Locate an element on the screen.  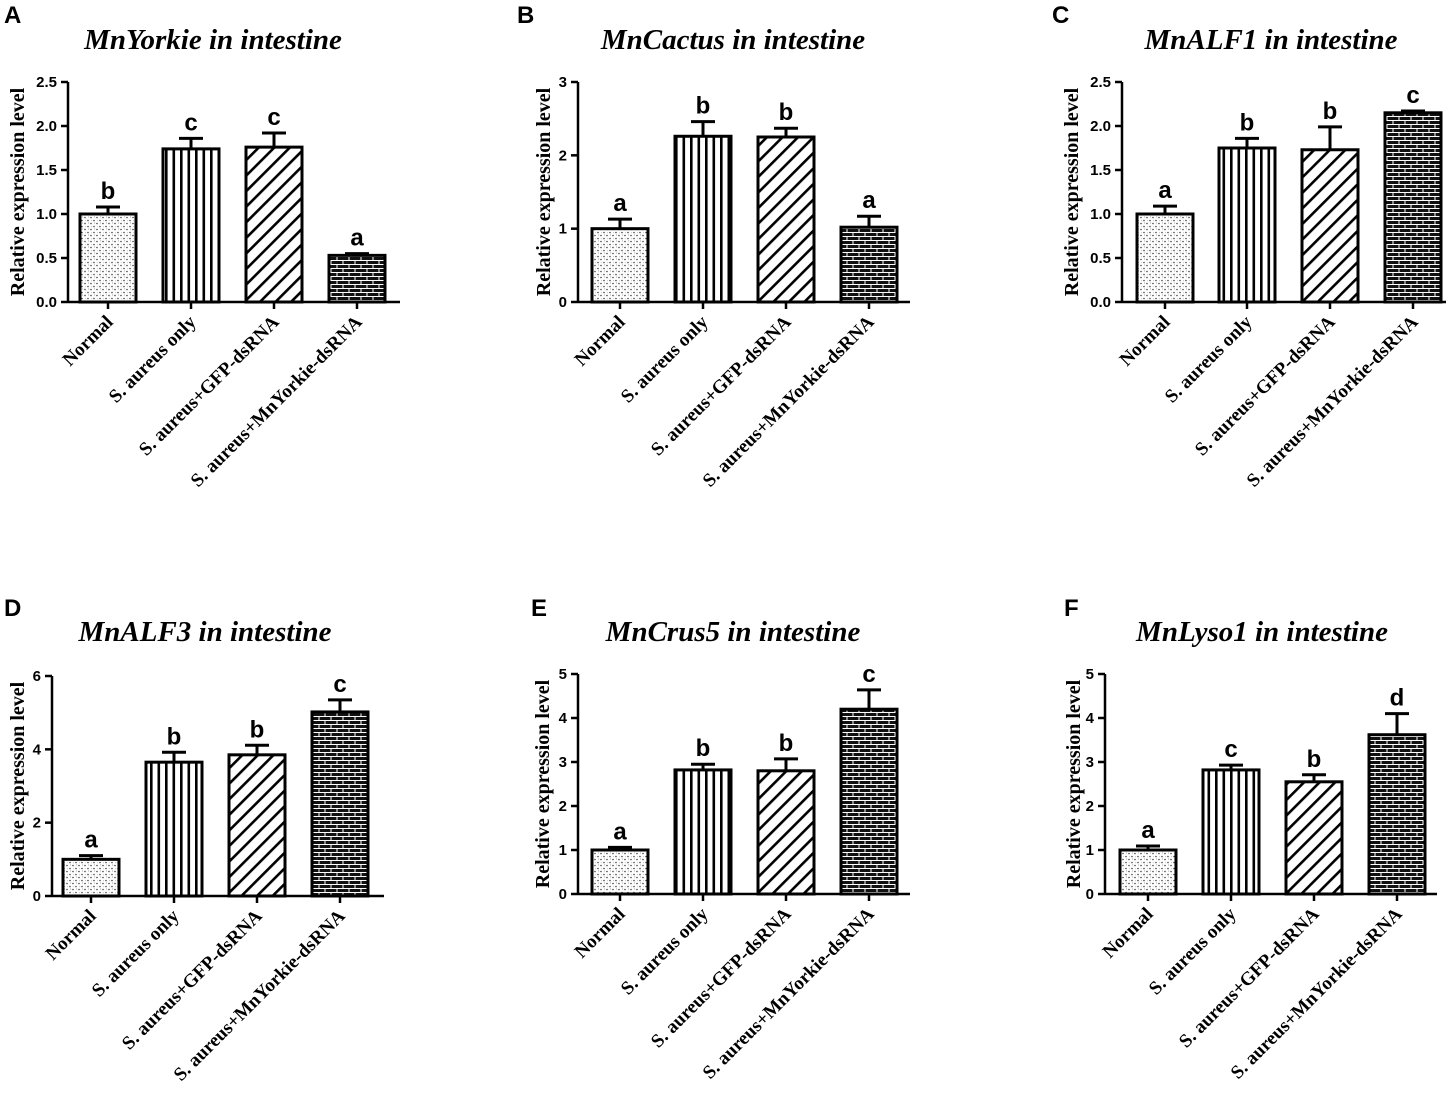
panel-b-significance-s-aureus-gfp-dsrna: b is located at coordinates (786, 112).